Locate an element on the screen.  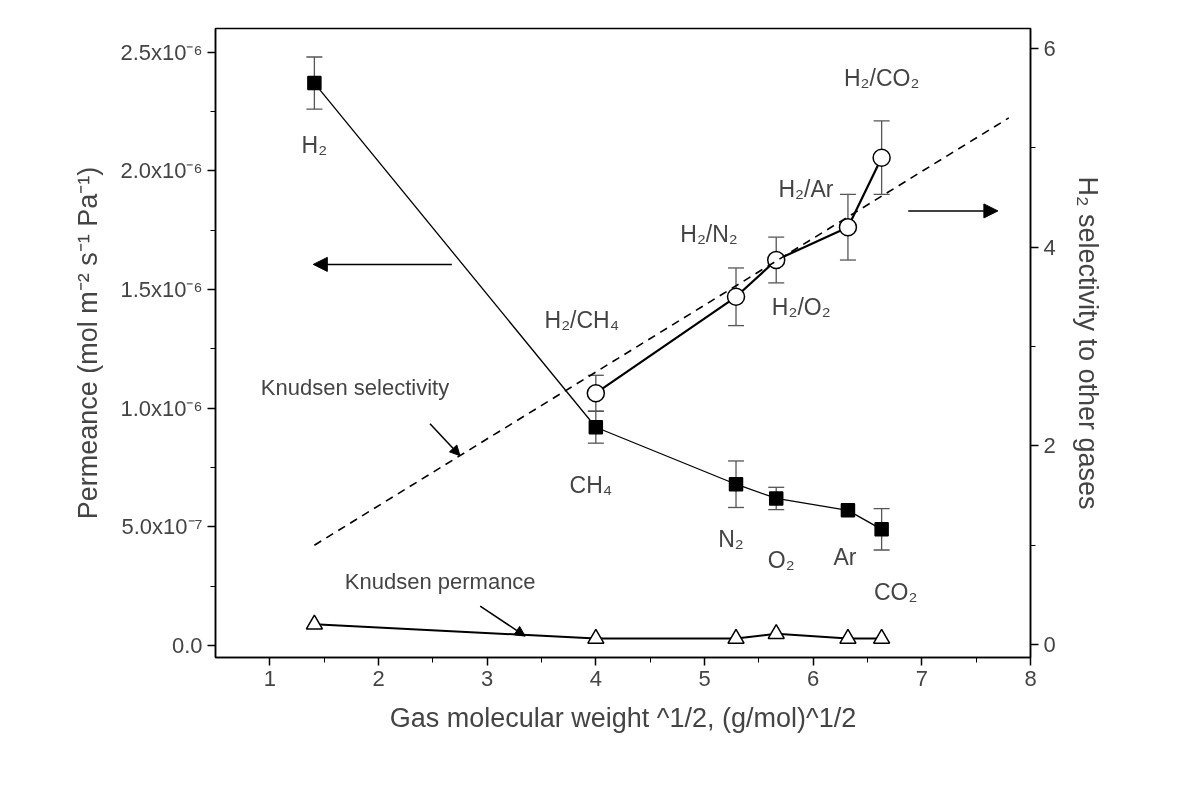
x-tick-label: 6 is located at coordinates (813, 678).